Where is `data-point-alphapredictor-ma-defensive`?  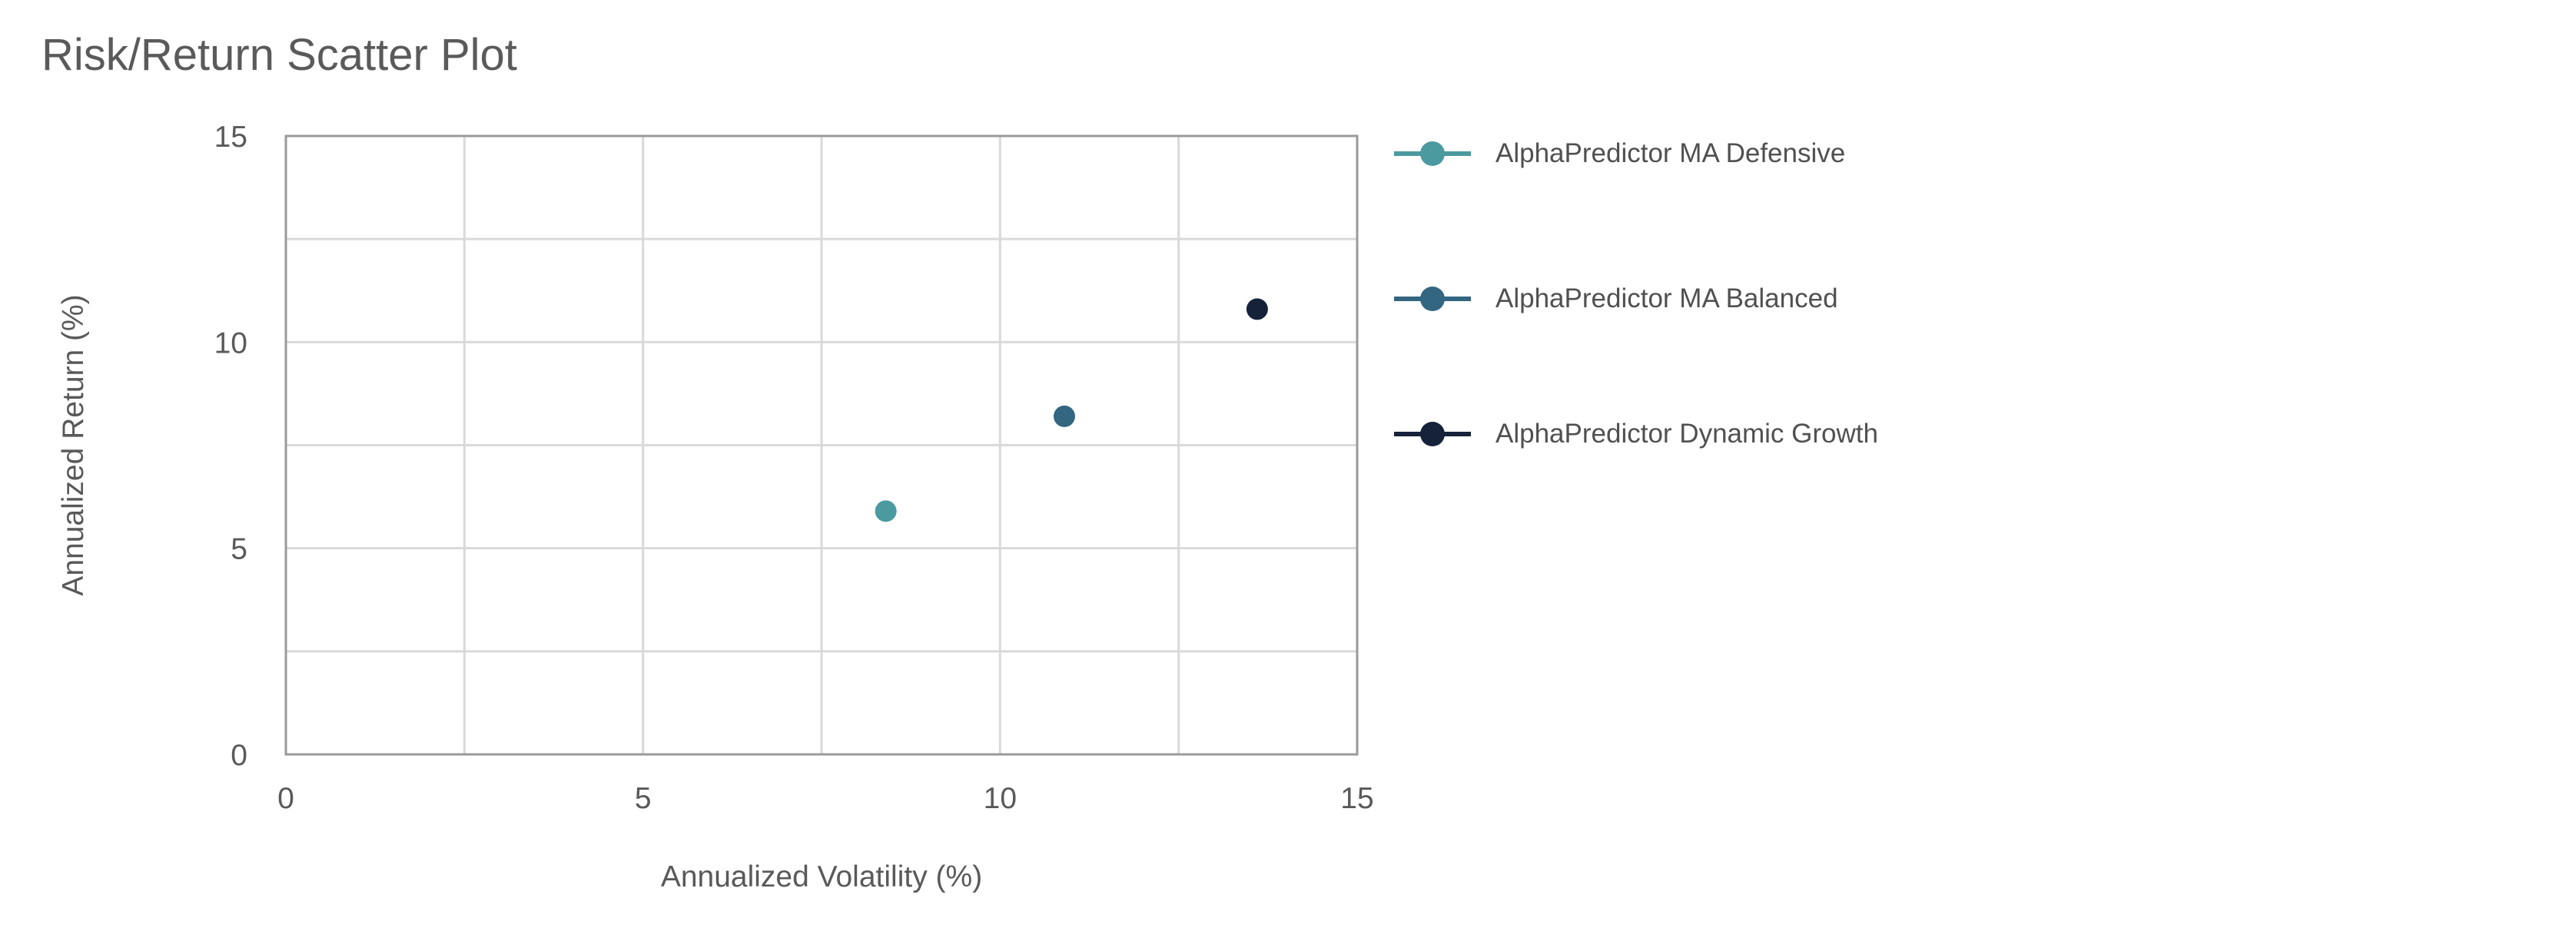
data-point-alphapredictor-ma-defensive is located at coordinates (886, 511).